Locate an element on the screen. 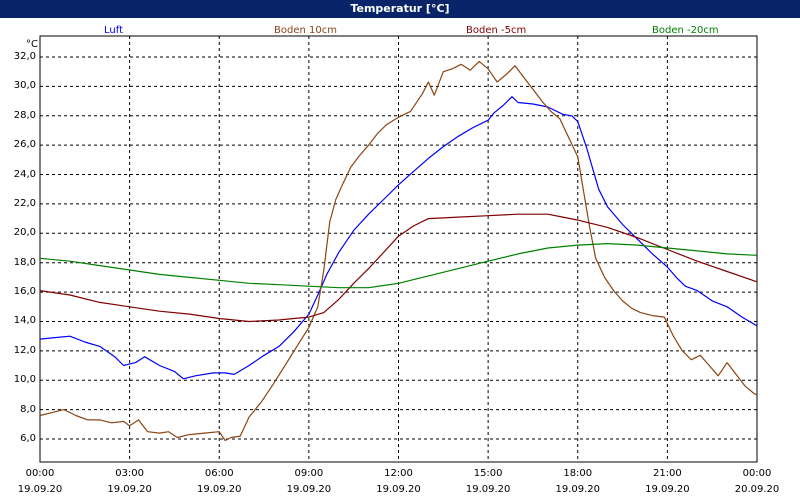 This screenshot has height=500, width=800. legend-boden-20cm: Boden -20cm is located at coordinates (685, 30).